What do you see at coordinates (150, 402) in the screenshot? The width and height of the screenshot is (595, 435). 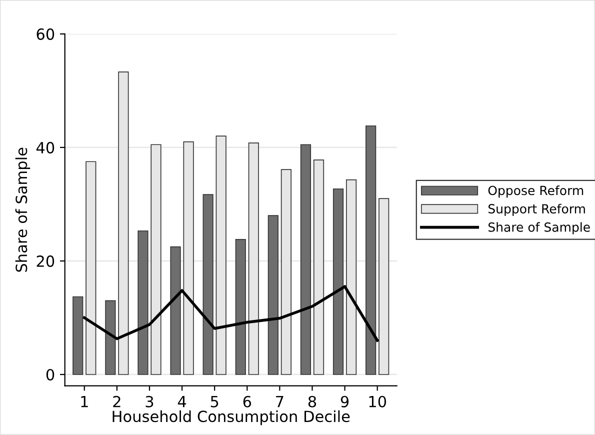 I see `x-tick-label: 3` at bounding box center [150, 402].